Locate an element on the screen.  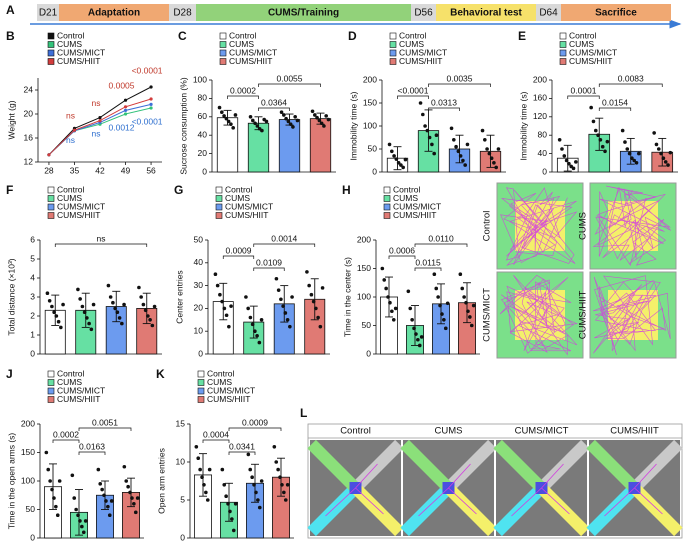
panel-letter: F is located at coordinates (9, 190).